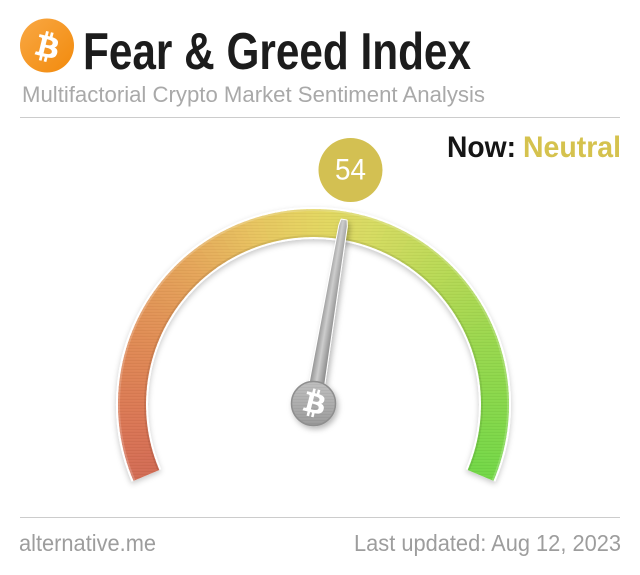  What do you see at coordinates (350, 170) in the screenshot?
I see `svg-text: 54` at bounding box center [350, 170].